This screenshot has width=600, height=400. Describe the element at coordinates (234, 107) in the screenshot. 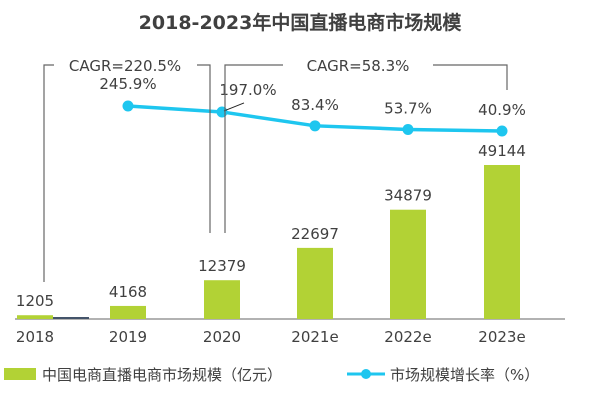

I see `leader-line` at that location.